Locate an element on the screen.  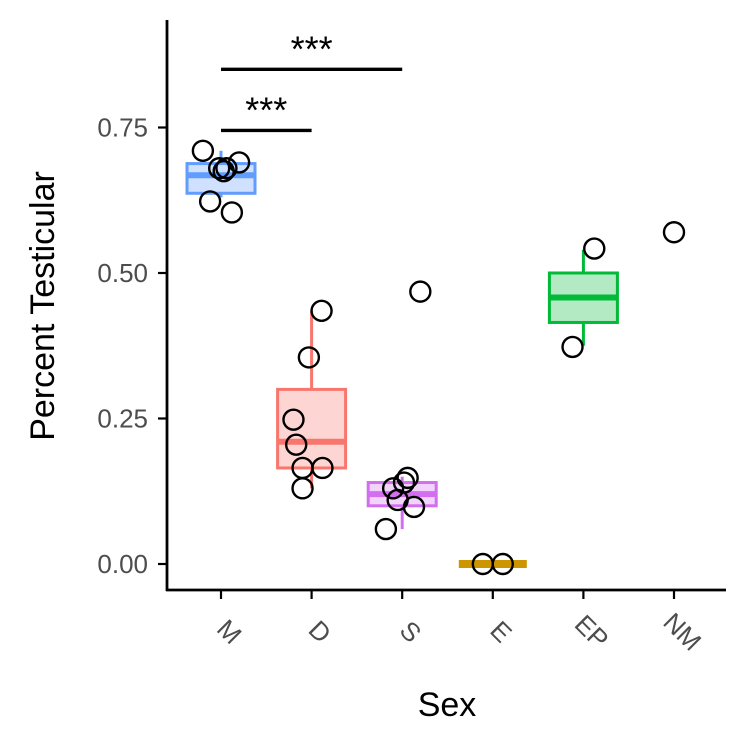
x-tick-label: D is located at coordinates (320, 631).